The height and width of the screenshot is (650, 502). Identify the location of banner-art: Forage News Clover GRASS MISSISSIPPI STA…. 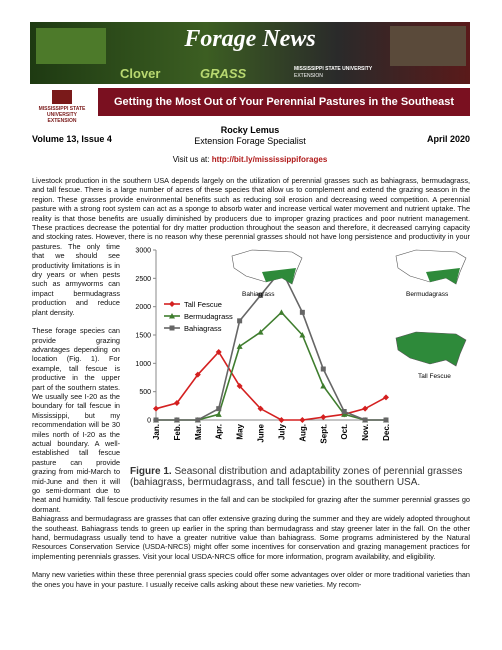
(251, 53).